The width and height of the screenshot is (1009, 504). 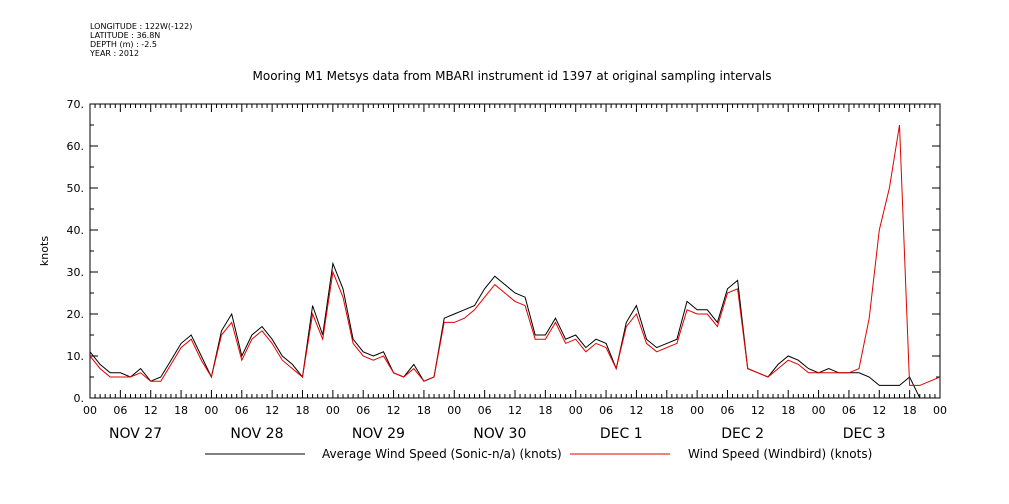 I want to click on y-tick-label: 0., so click(x=79, y=398).